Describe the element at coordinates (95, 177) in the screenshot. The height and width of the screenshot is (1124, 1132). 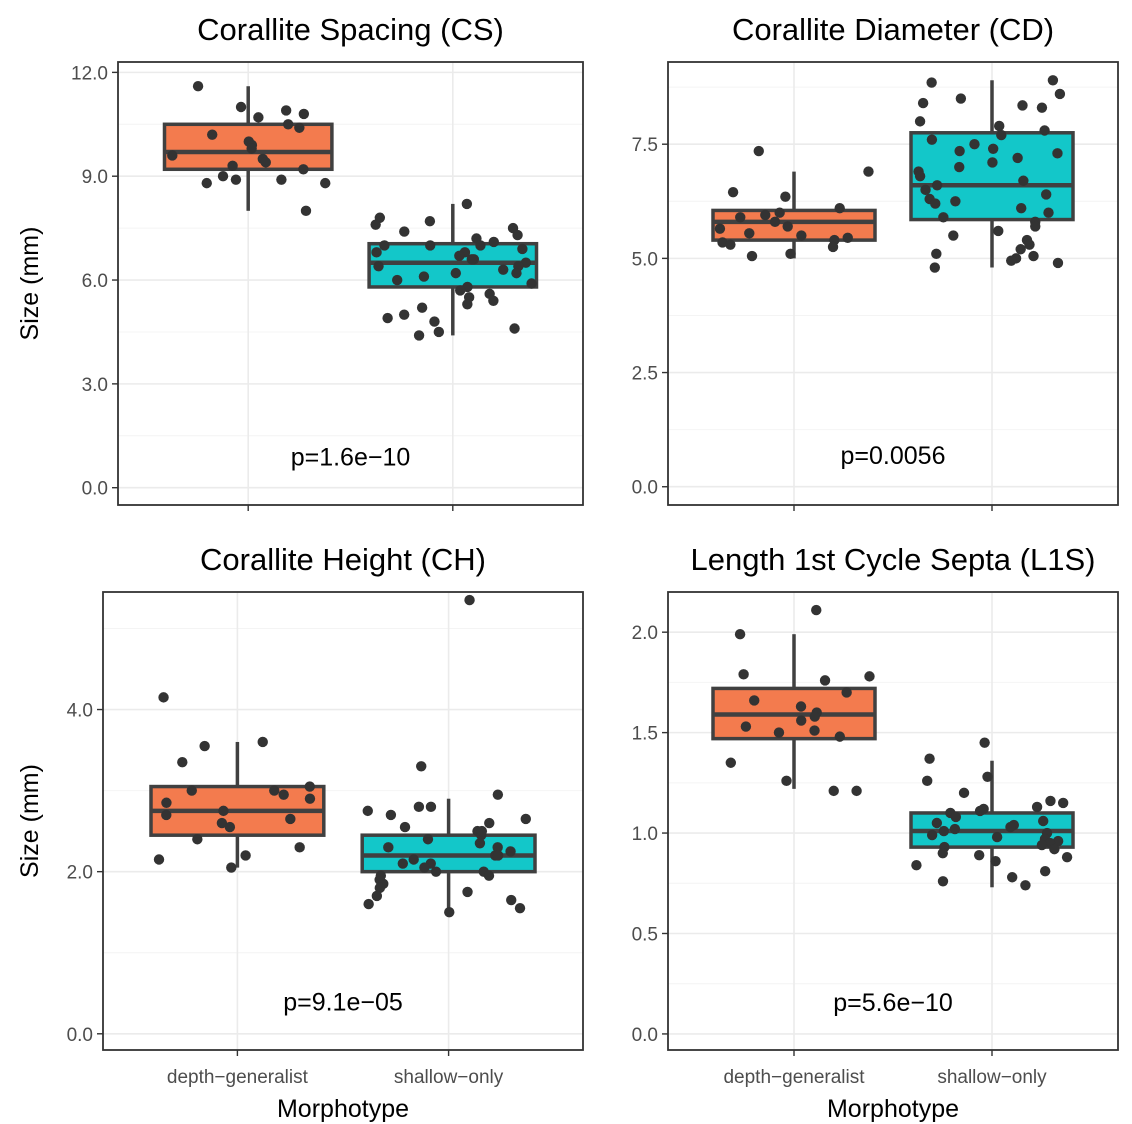
I see `y-tick-label: 9.0` at that location.